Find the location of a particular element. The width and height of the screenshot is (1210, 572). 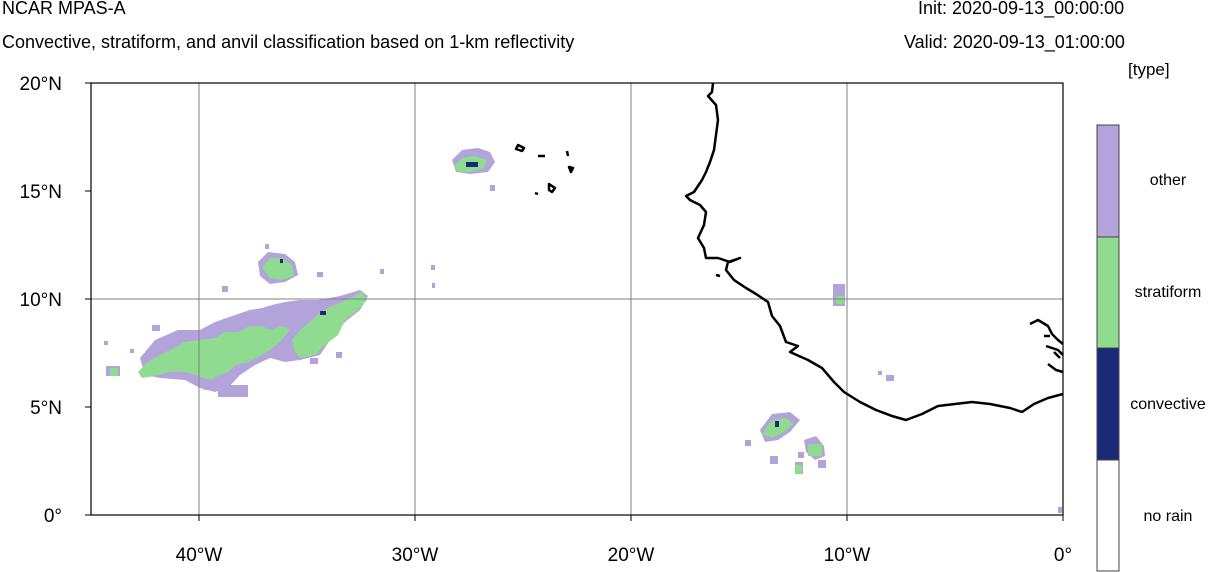

lat-label-20n: 20°N is located at coordinates (41, 84).